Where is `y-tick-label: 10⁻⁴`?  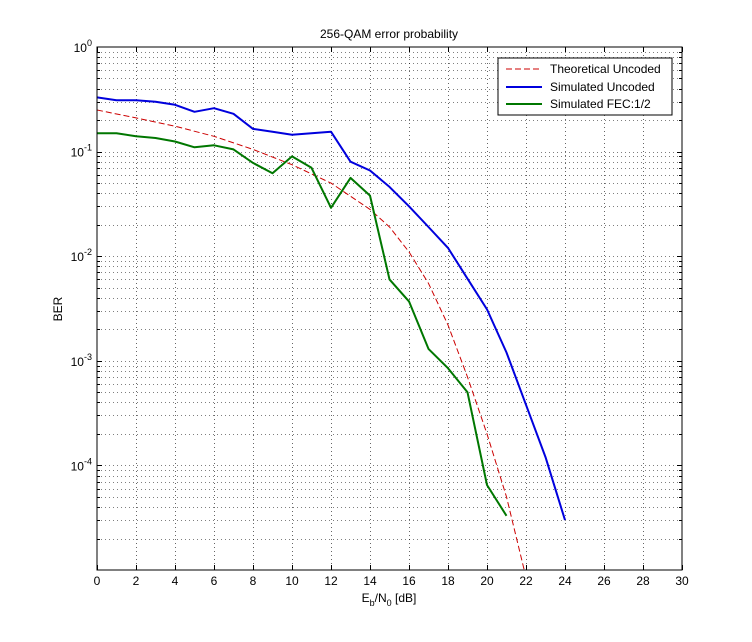 y-tick-label: 10⁻⁴ is located at coordinates (81, 464).